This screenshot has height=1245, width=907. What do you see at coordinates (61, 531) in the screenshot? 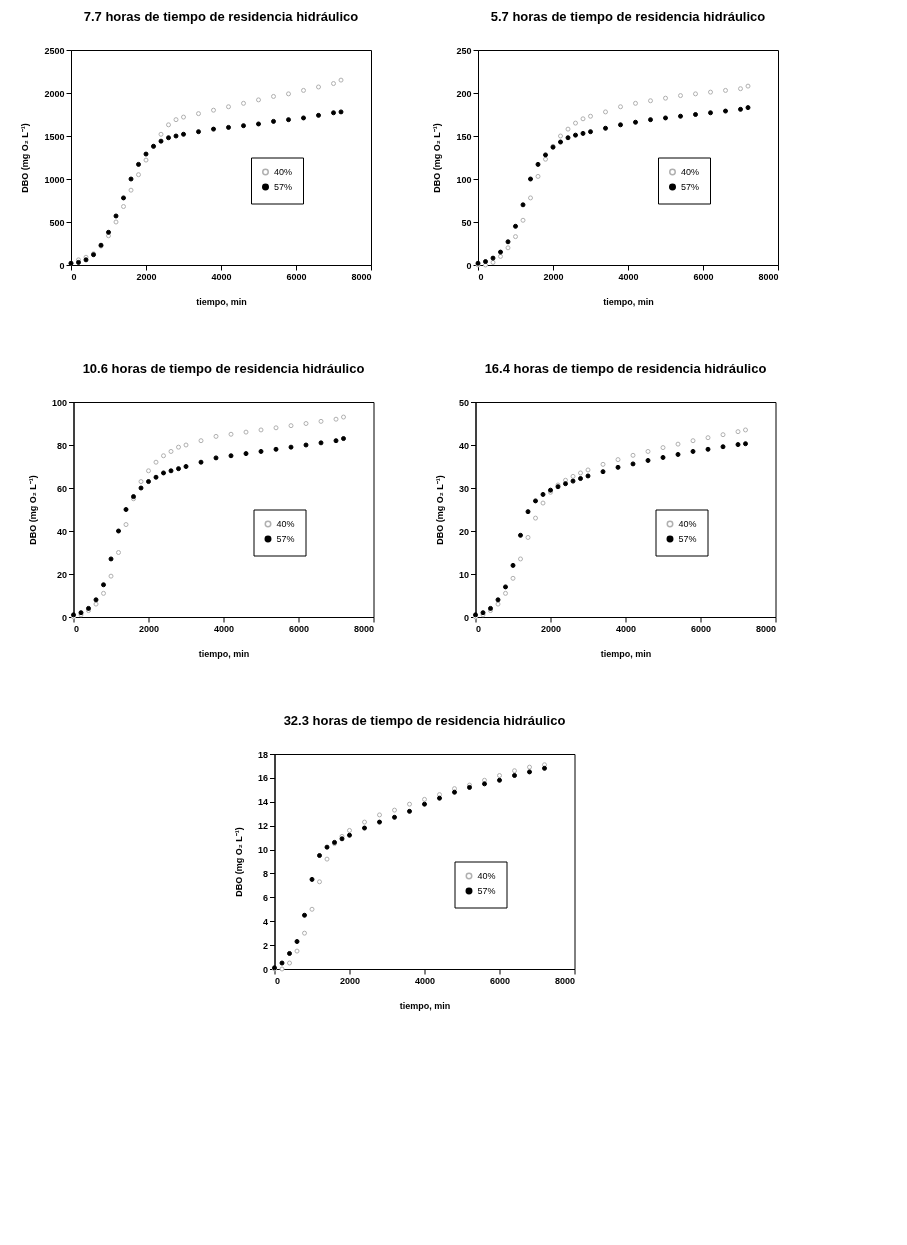
I see `y-tick-label: 40` at bounding box center [61, 531].